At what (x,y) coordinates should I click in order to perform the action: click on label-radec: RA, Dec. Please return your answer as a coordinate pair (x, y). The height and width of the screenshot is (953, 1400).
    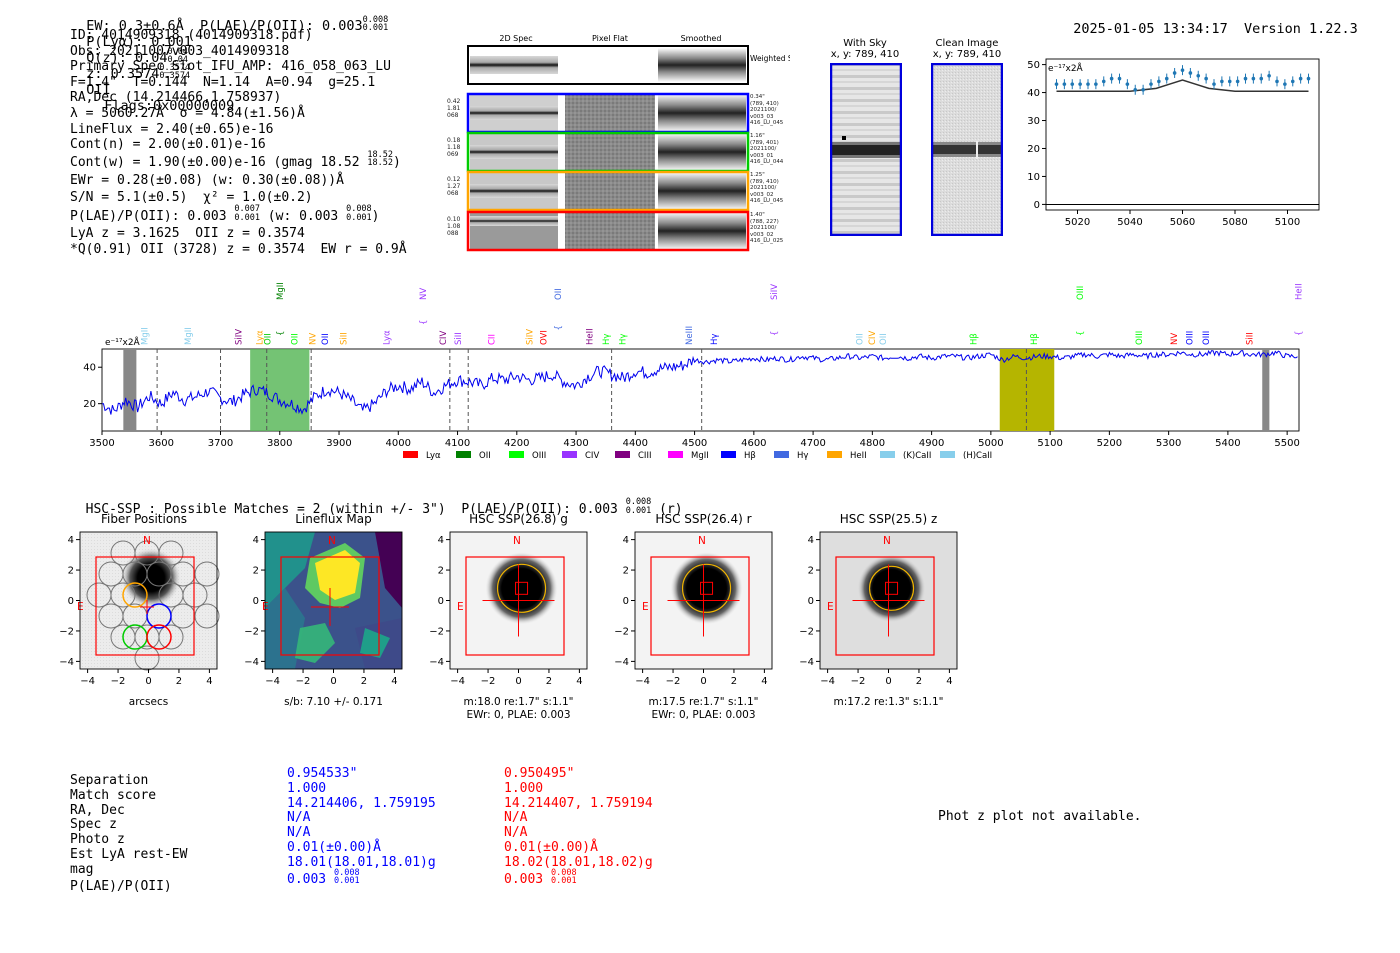
    Looking at the image, I should click on (97, 810).